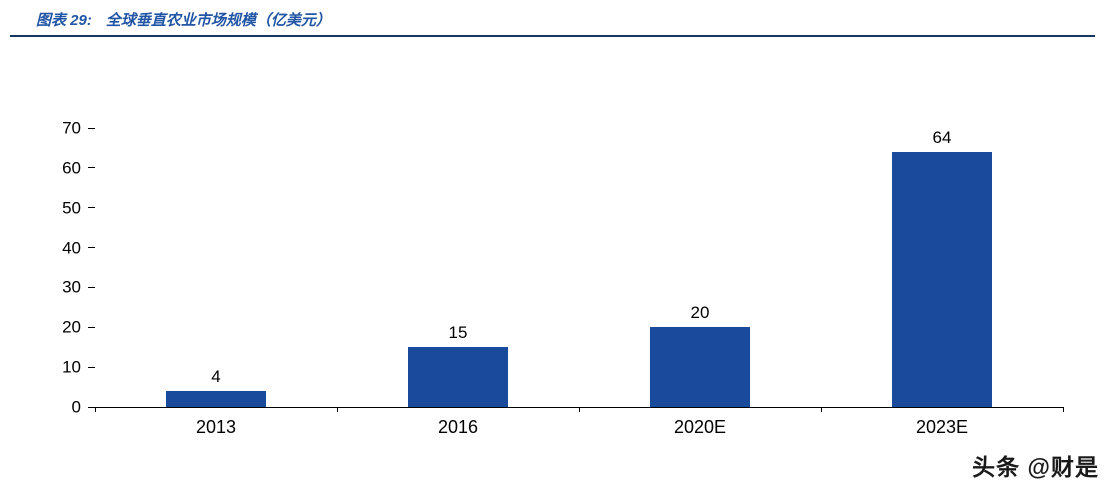  Describe the element at coordinates (458, 267) in the screenshot. I see `bar-group: 15` at that location.